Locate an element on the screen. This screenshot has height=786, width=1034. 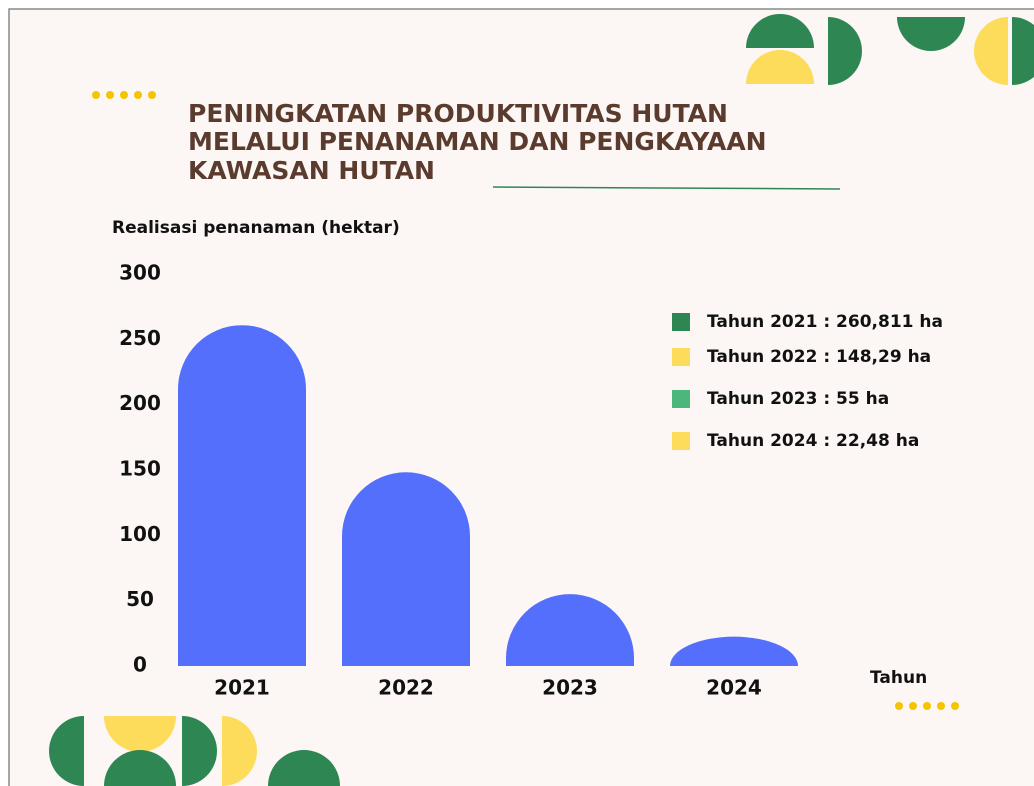
chart-title: KAWASAN HUTAN is located at coordinates (311, 170).